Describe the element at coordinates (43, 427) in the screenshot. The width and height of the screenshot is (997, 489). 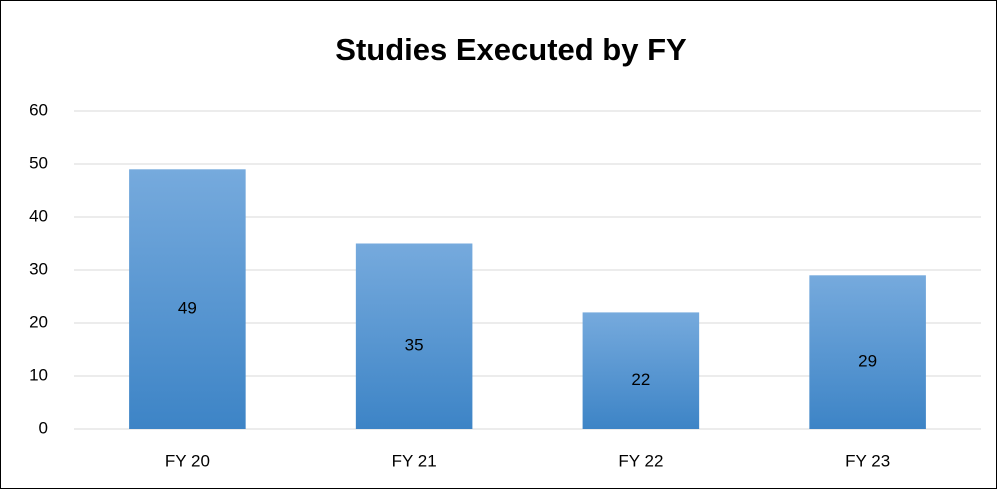
I see `y-tick-label: 0` at that location.